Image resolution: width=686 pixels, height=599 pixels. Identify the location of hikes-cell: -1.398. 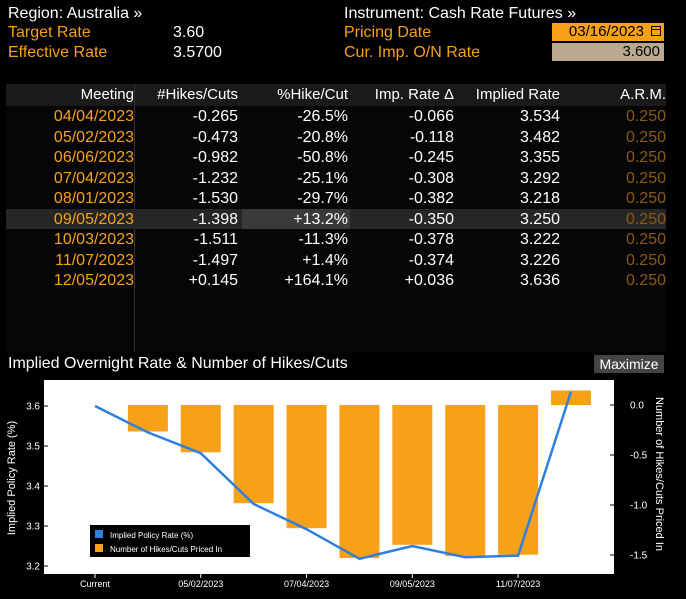
(215, 219).